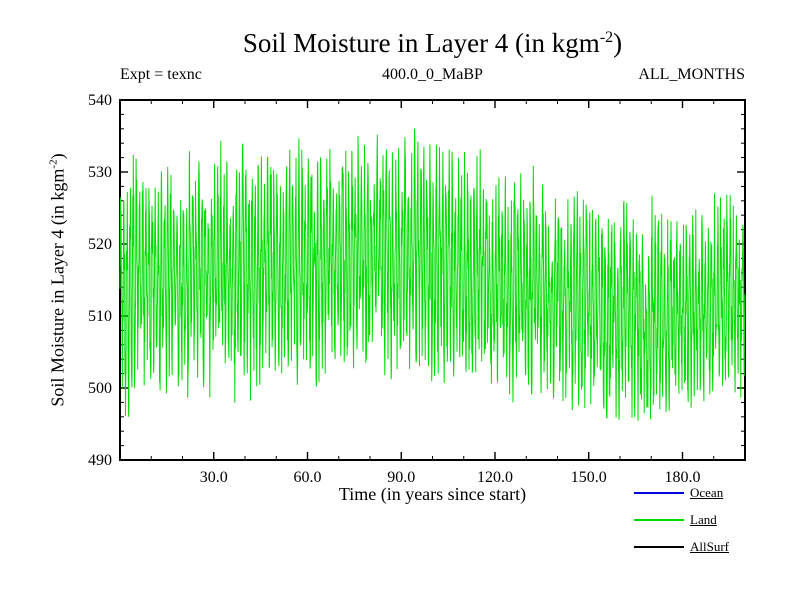 The width and height of the screenshot is (800, 600). Describe the element at coordinates (691, 74) in the screenshot. I see `subtitle-right: ALL_MONTHS` at that location.